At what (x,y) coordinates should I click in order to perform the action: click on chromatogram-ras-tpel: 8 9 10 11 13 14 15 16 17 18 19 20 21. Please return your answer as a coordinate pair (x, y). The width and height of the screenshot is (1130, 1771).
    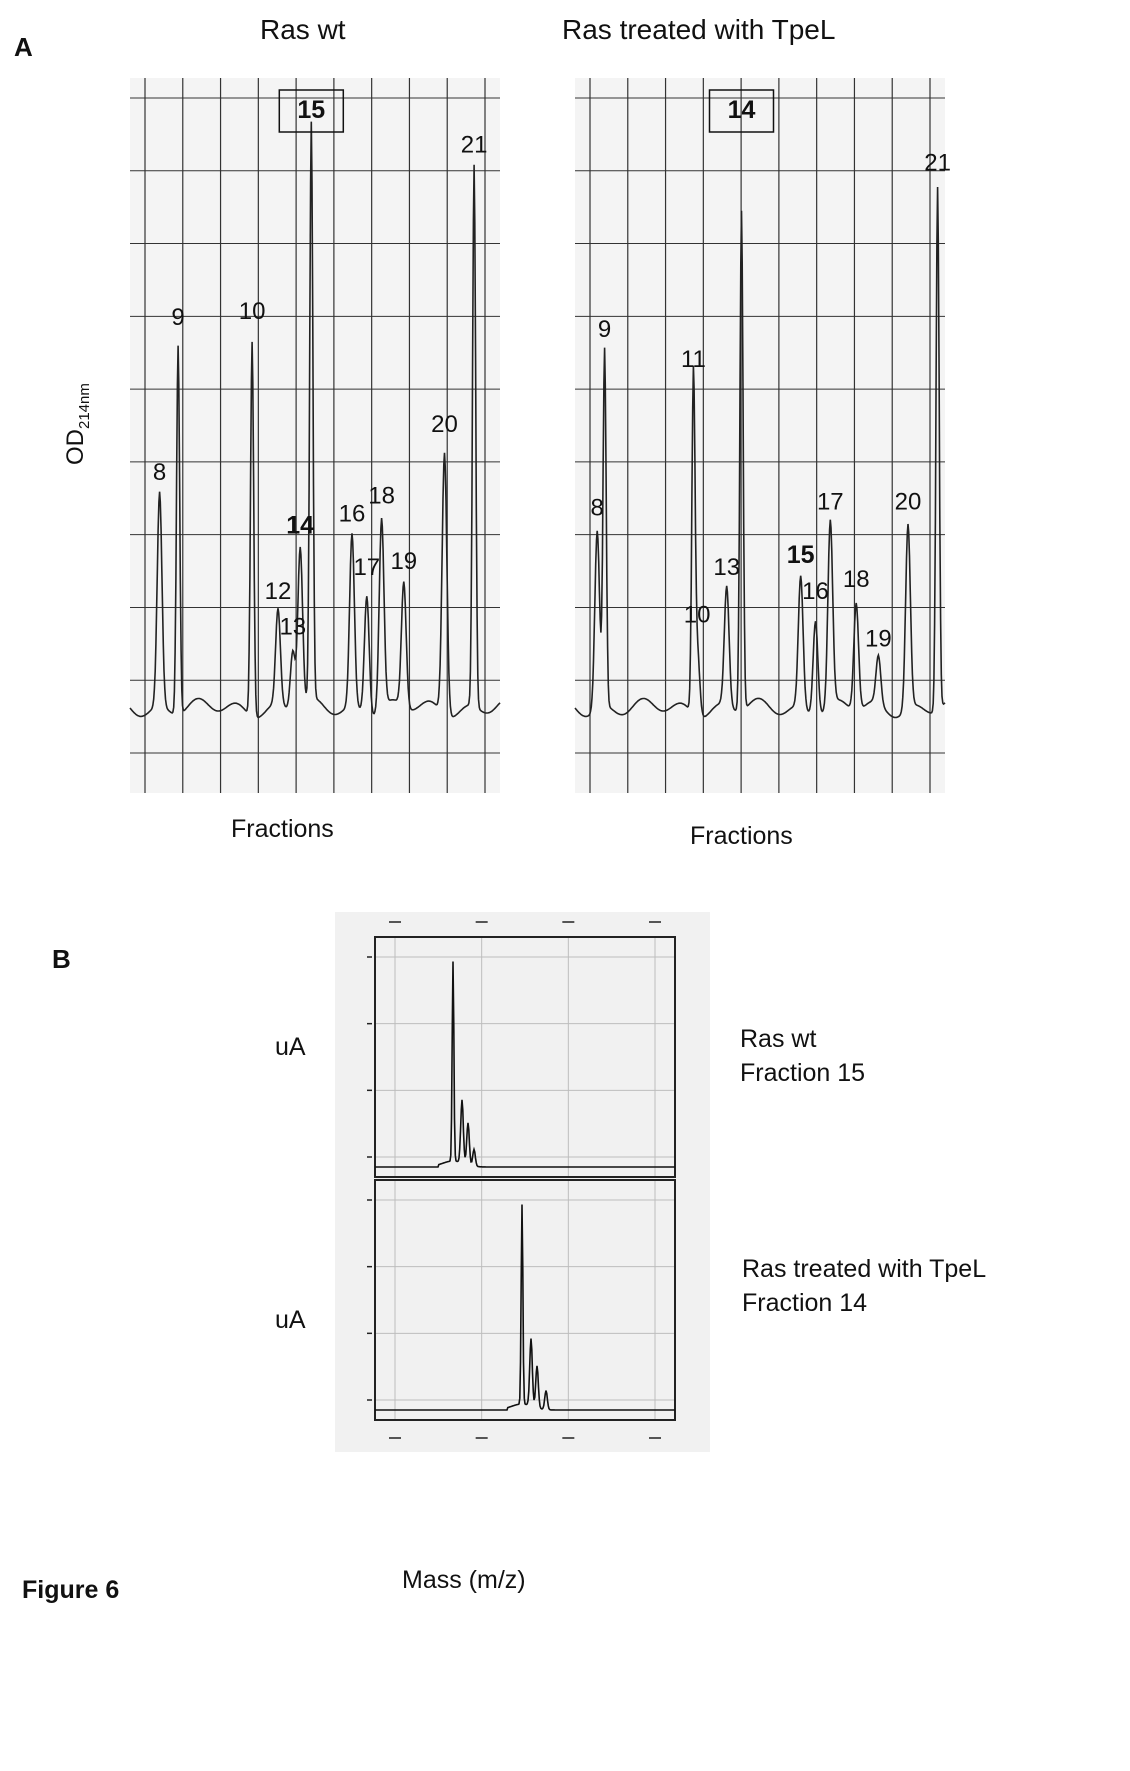
    Looking at the image, I should click on (762, 435).